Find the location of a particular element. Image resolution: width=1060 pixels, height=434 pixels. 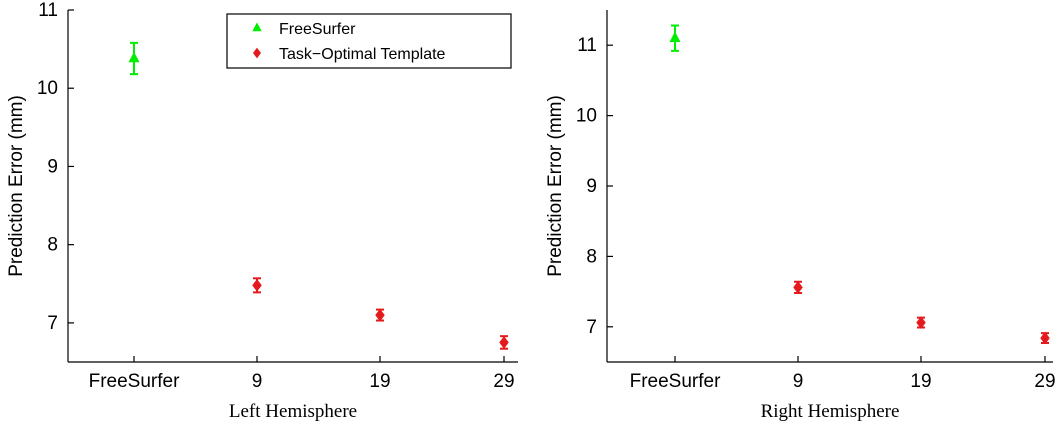

x-axis-title: Left Hemisphere is located at coordinates (293, 411).